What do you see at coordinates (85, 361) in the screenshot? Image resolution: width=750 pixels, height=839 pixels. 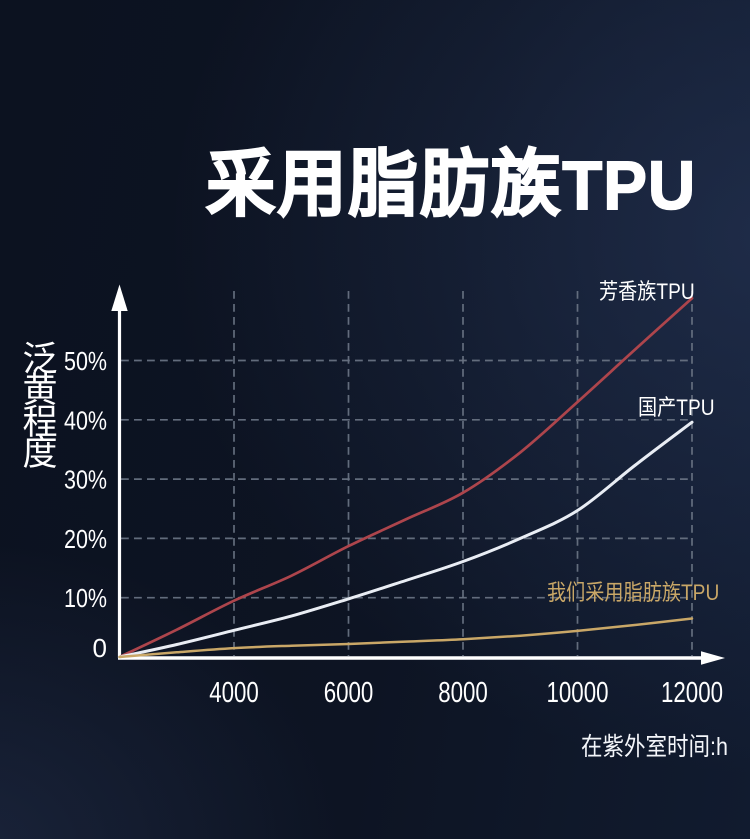 I see `y-tick-label: 50%` at bounding box center [85, 361].